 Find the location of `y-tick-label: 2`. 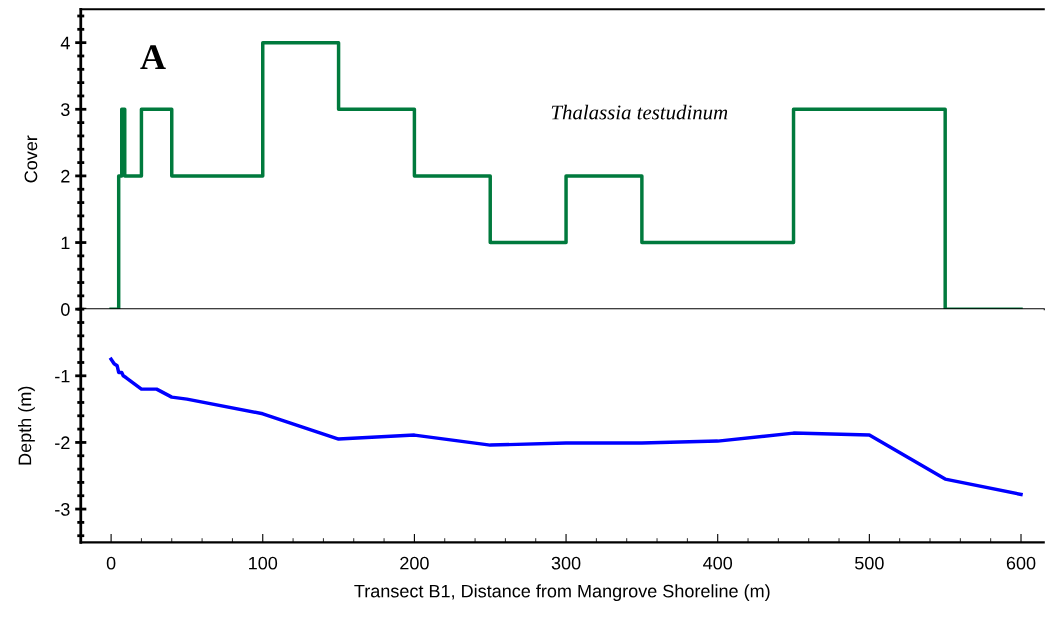

y-tick-label: 2 is located at coordinates (65, 176).